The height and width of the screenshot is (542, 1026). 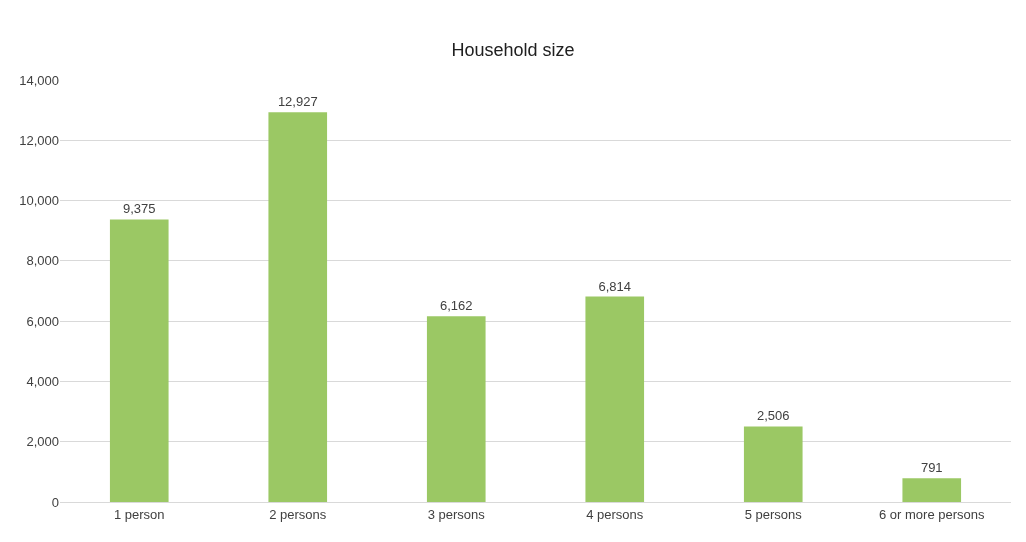 What do you see at coordinates (773, 416) in the screenshot?
I see `data-label: 2,506` at bounding box center [773, 416].